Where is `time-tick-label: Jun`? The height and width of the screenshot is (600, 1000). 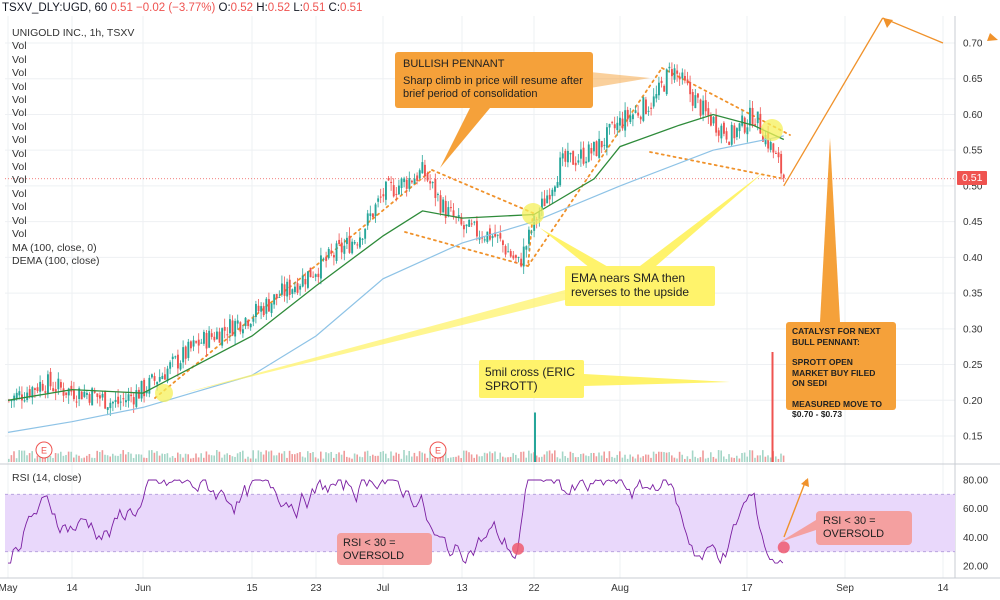 time-tick-label: Jun is located at coordinates (143, 588).